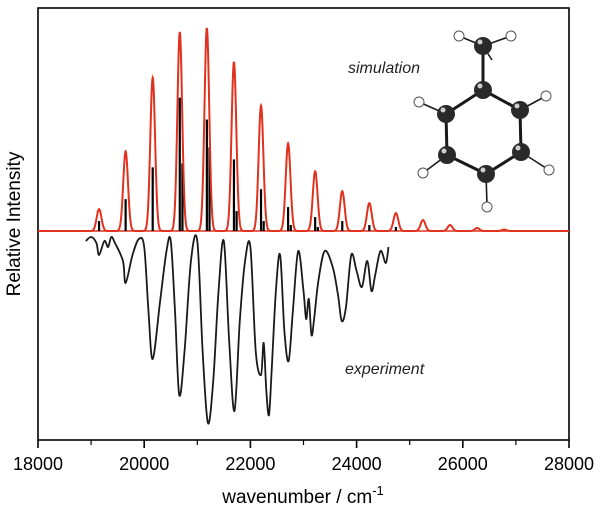 The image size is (600, 511). What do you see at coordinates (384, 68) in the screenshot?
I see `simulation-annotation: simulation` at bounding box center [384, 68].